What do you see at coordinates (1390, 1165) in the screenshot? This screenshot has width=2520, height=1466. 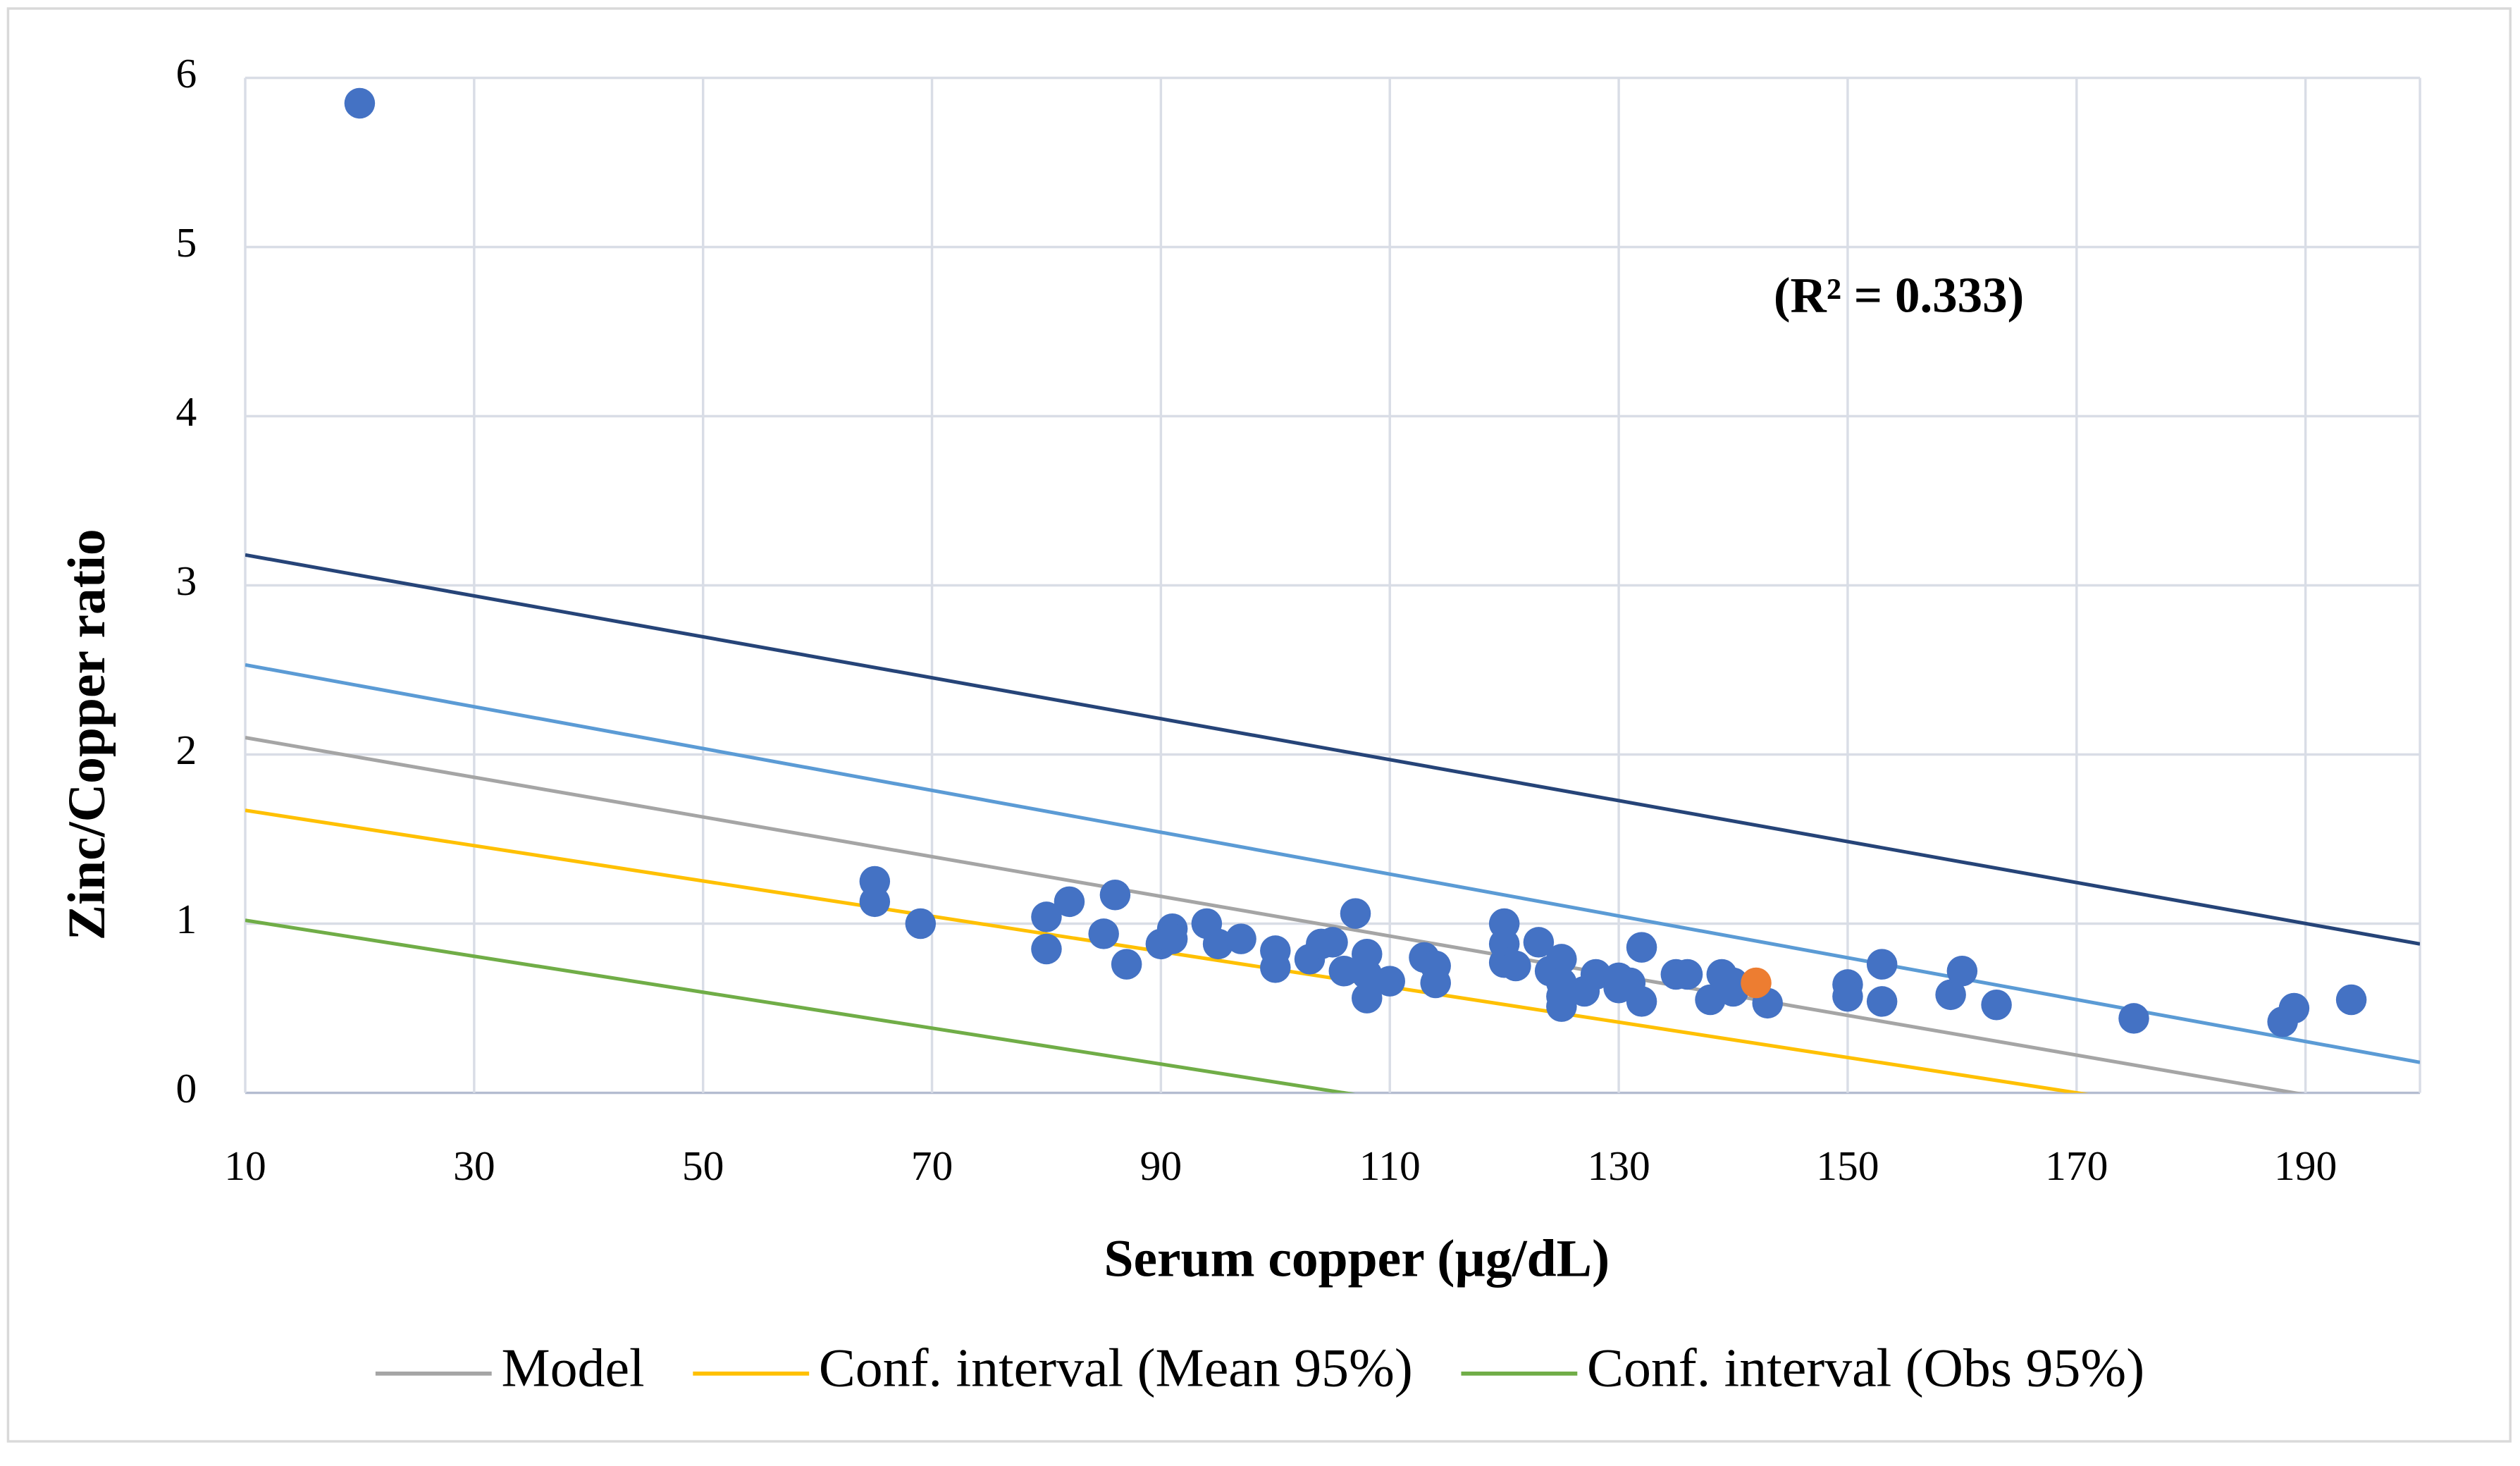 I see `x-tick-label: 110` at bounding box center [1390, 1165].